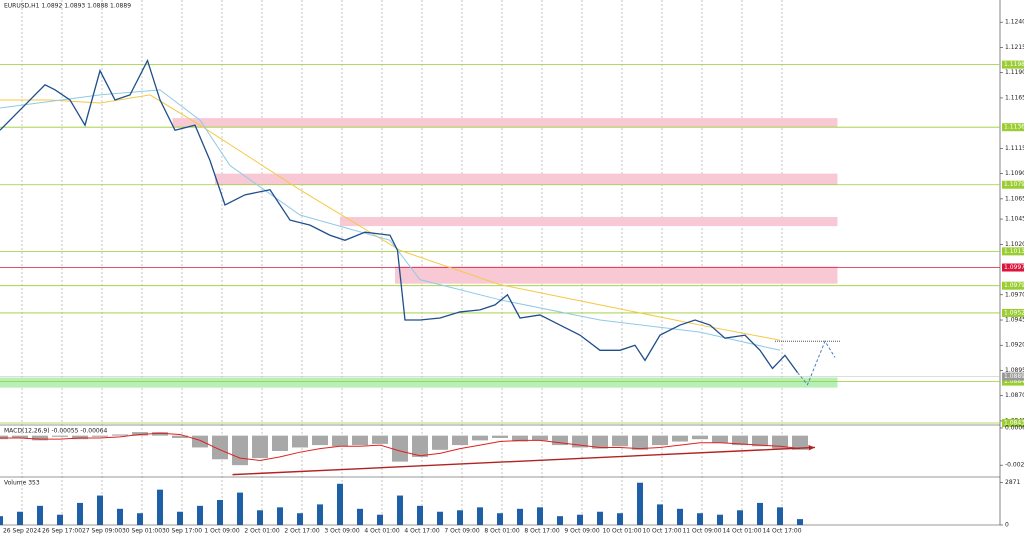  Describe the element at coordinates (781, 531) in the screenshot. I see `x-tick-label: 14 Oct 17:00` at that location.